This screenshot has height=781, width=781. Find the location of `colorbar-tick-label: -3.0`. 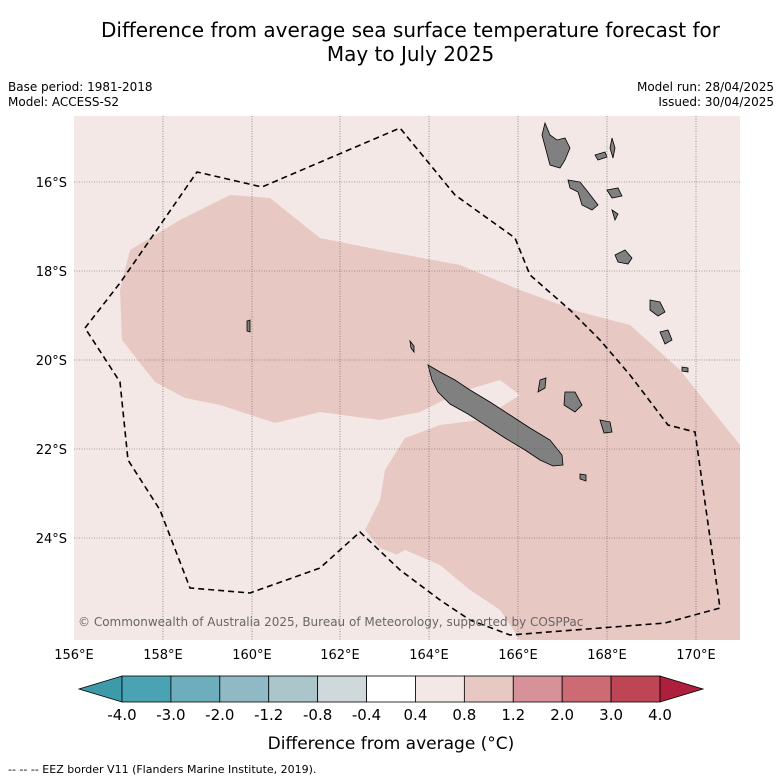

colorbar-tick-label: -3.0 is located at coordinates (170, 715).